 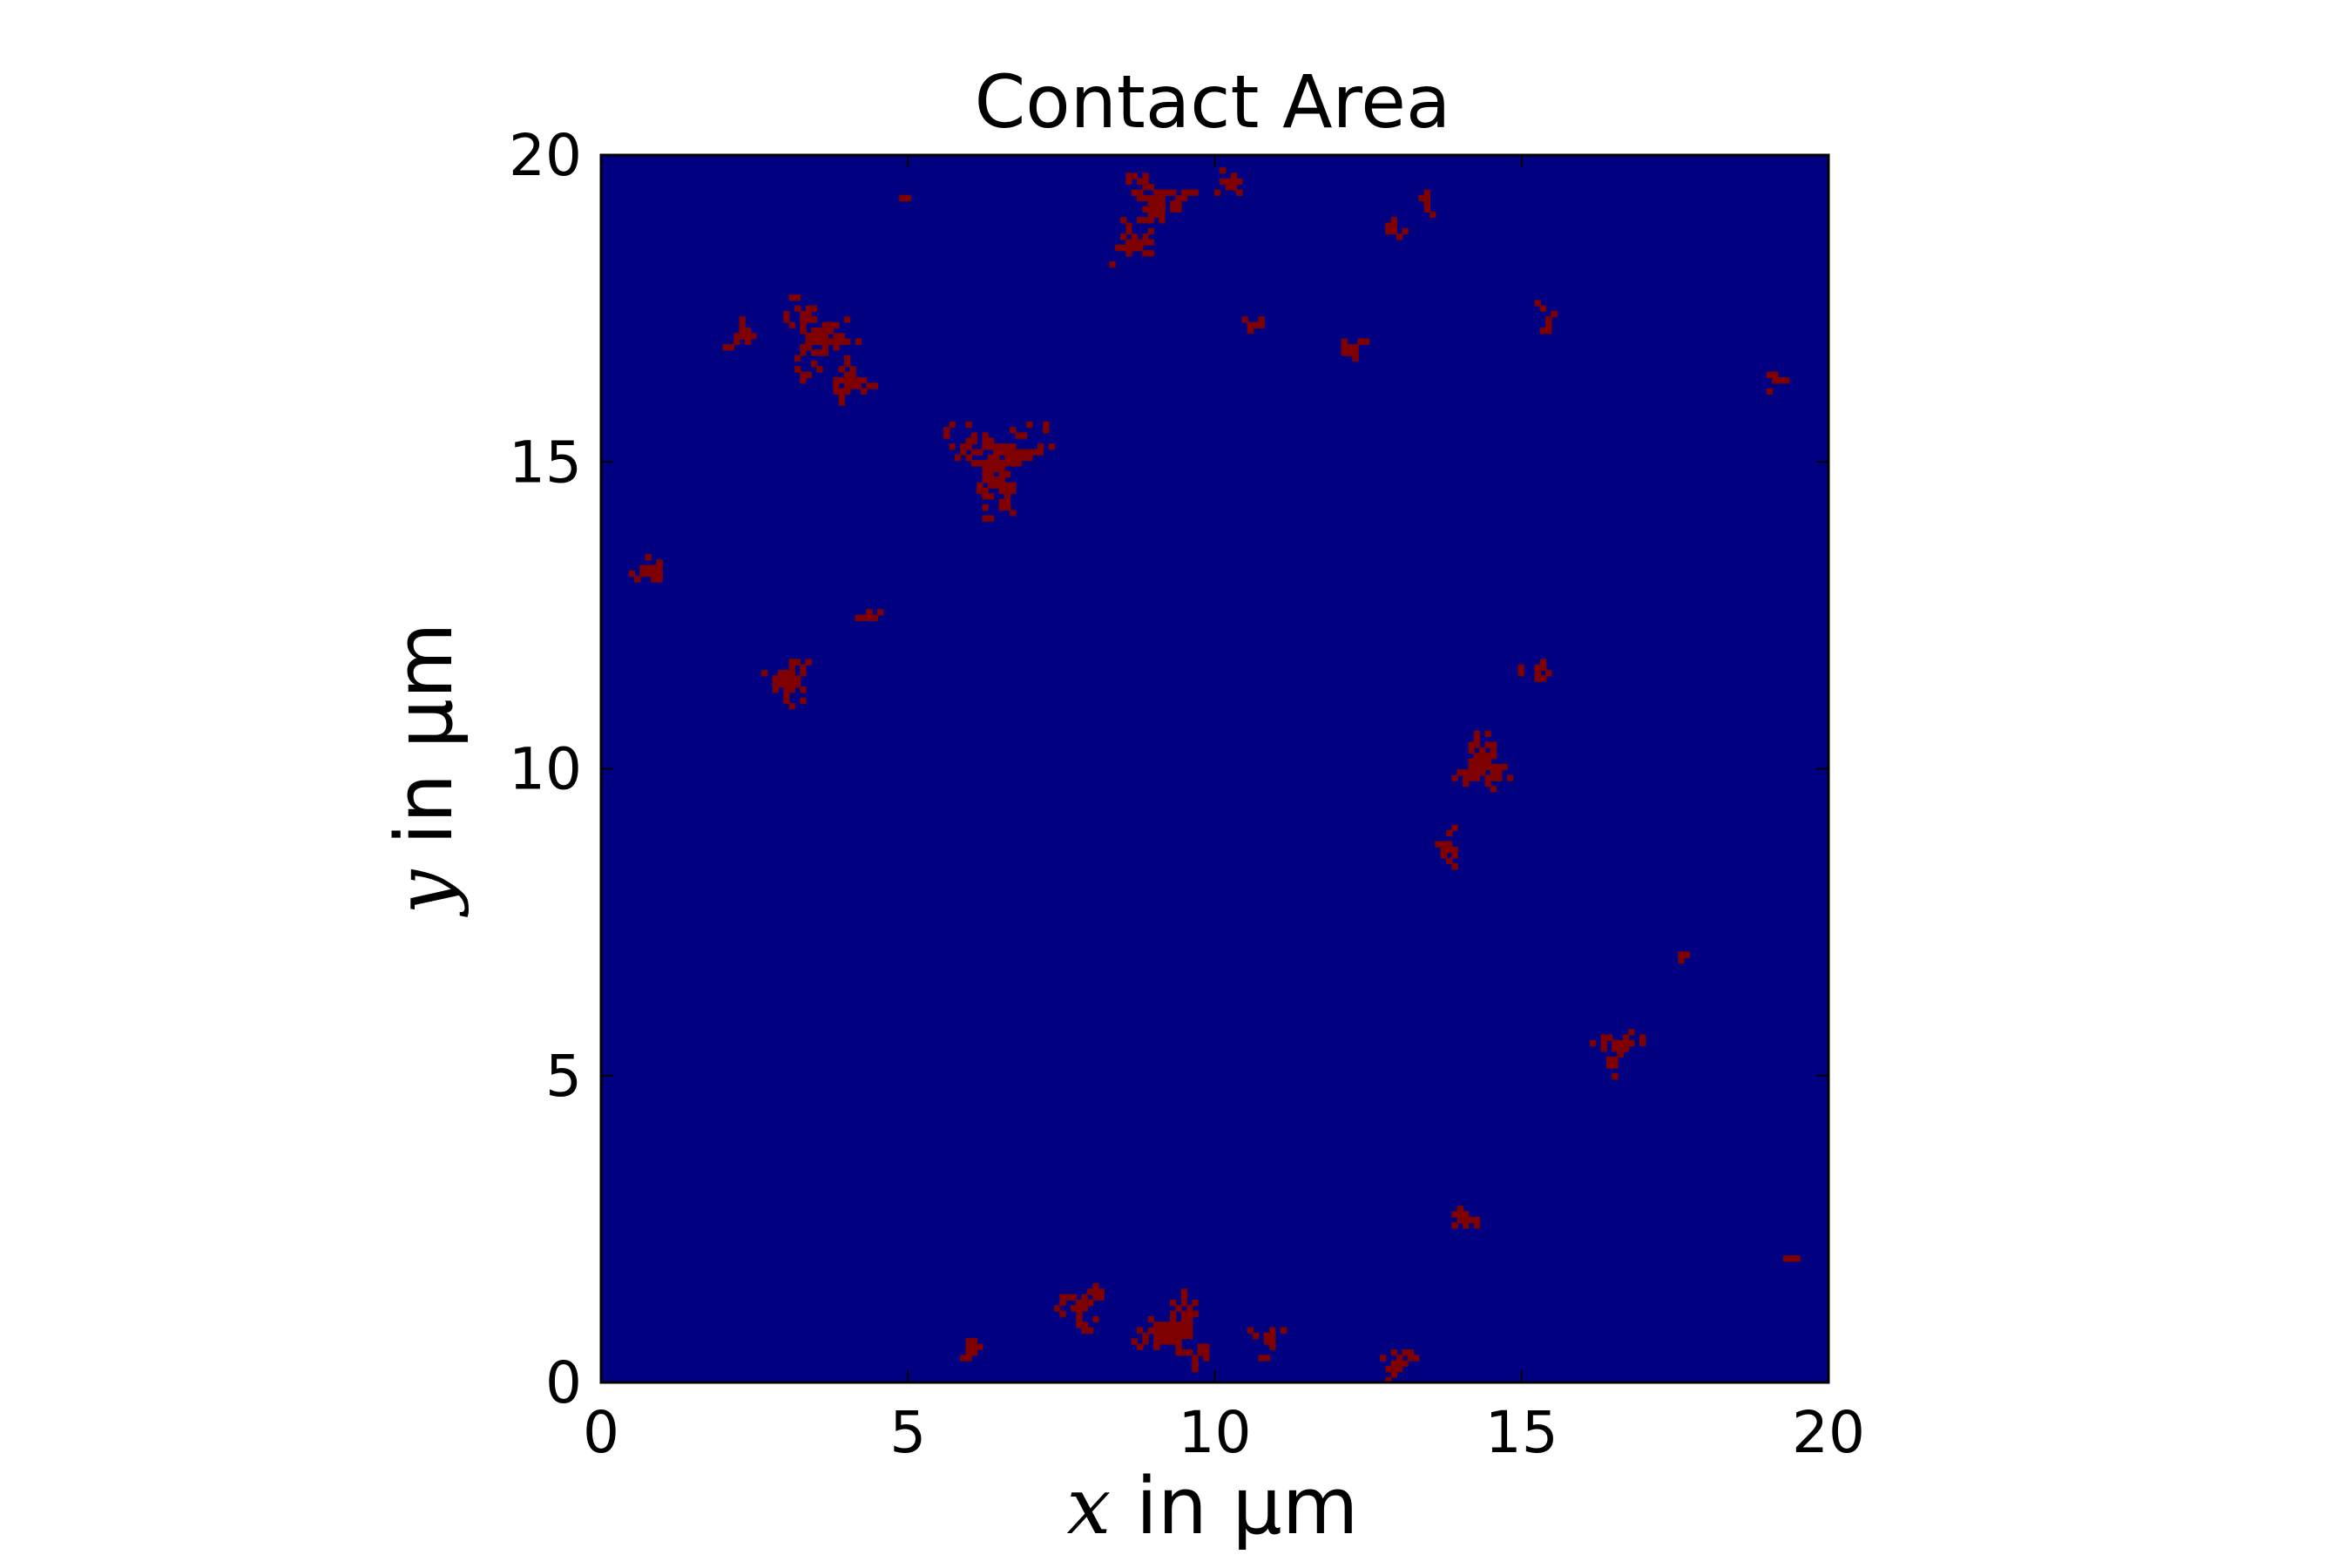 I want to click on y-tick-label: 5, so click(x=564, y=1076).